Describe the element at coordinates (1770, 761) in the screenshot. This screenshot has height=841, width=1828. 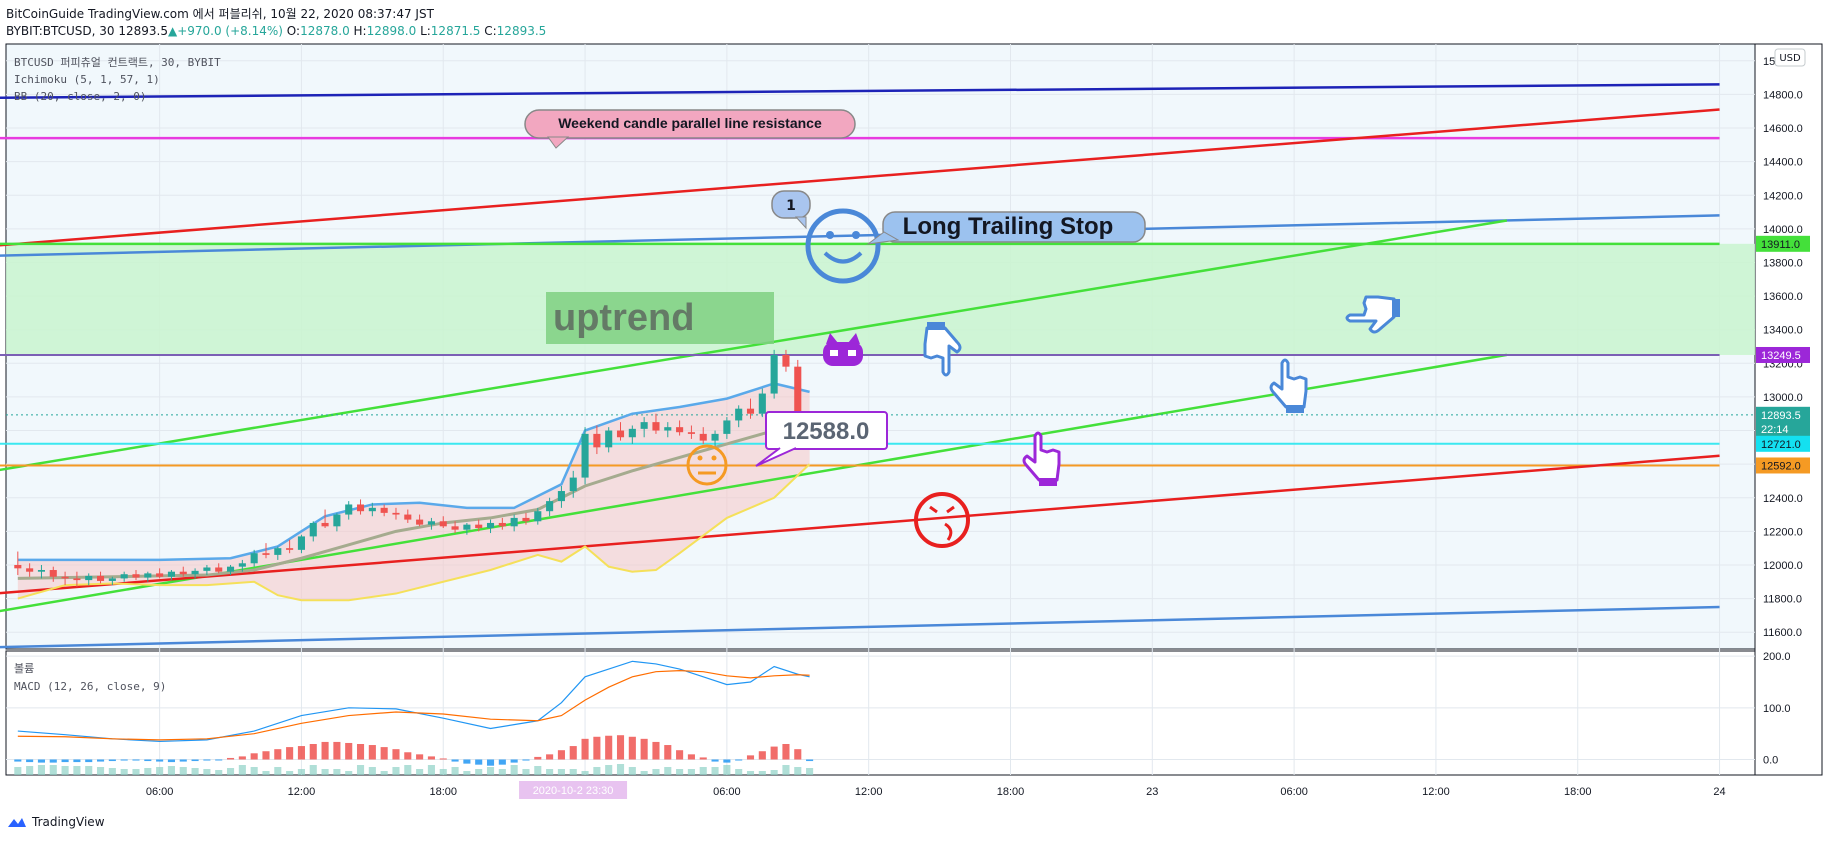
I see `macd-tick-label: 0.0` at that location.